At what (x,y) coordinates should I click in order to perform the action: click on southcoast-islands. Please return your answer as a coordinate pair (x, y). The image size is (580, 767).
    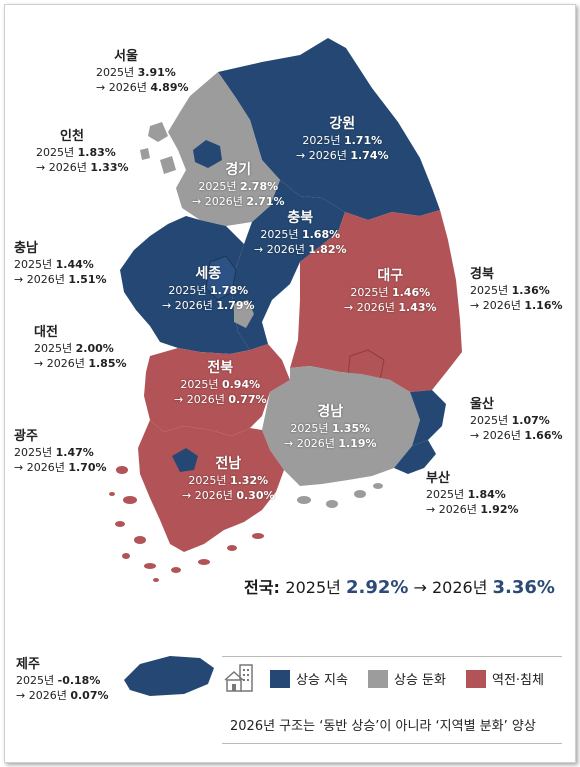
    Looking at the image, I should click on (340, 495).